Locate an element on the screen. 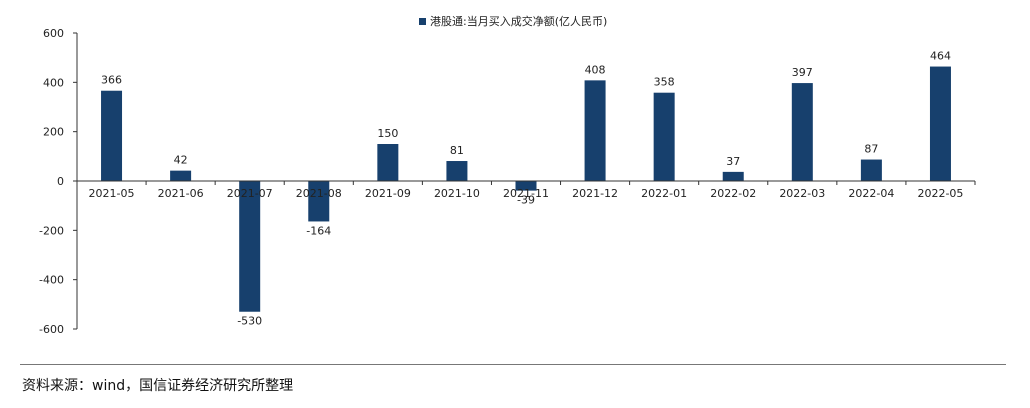 This screenshot has height=408, width=1030. x-tick-label: 2022-05 is located at coordinates (940, 193).